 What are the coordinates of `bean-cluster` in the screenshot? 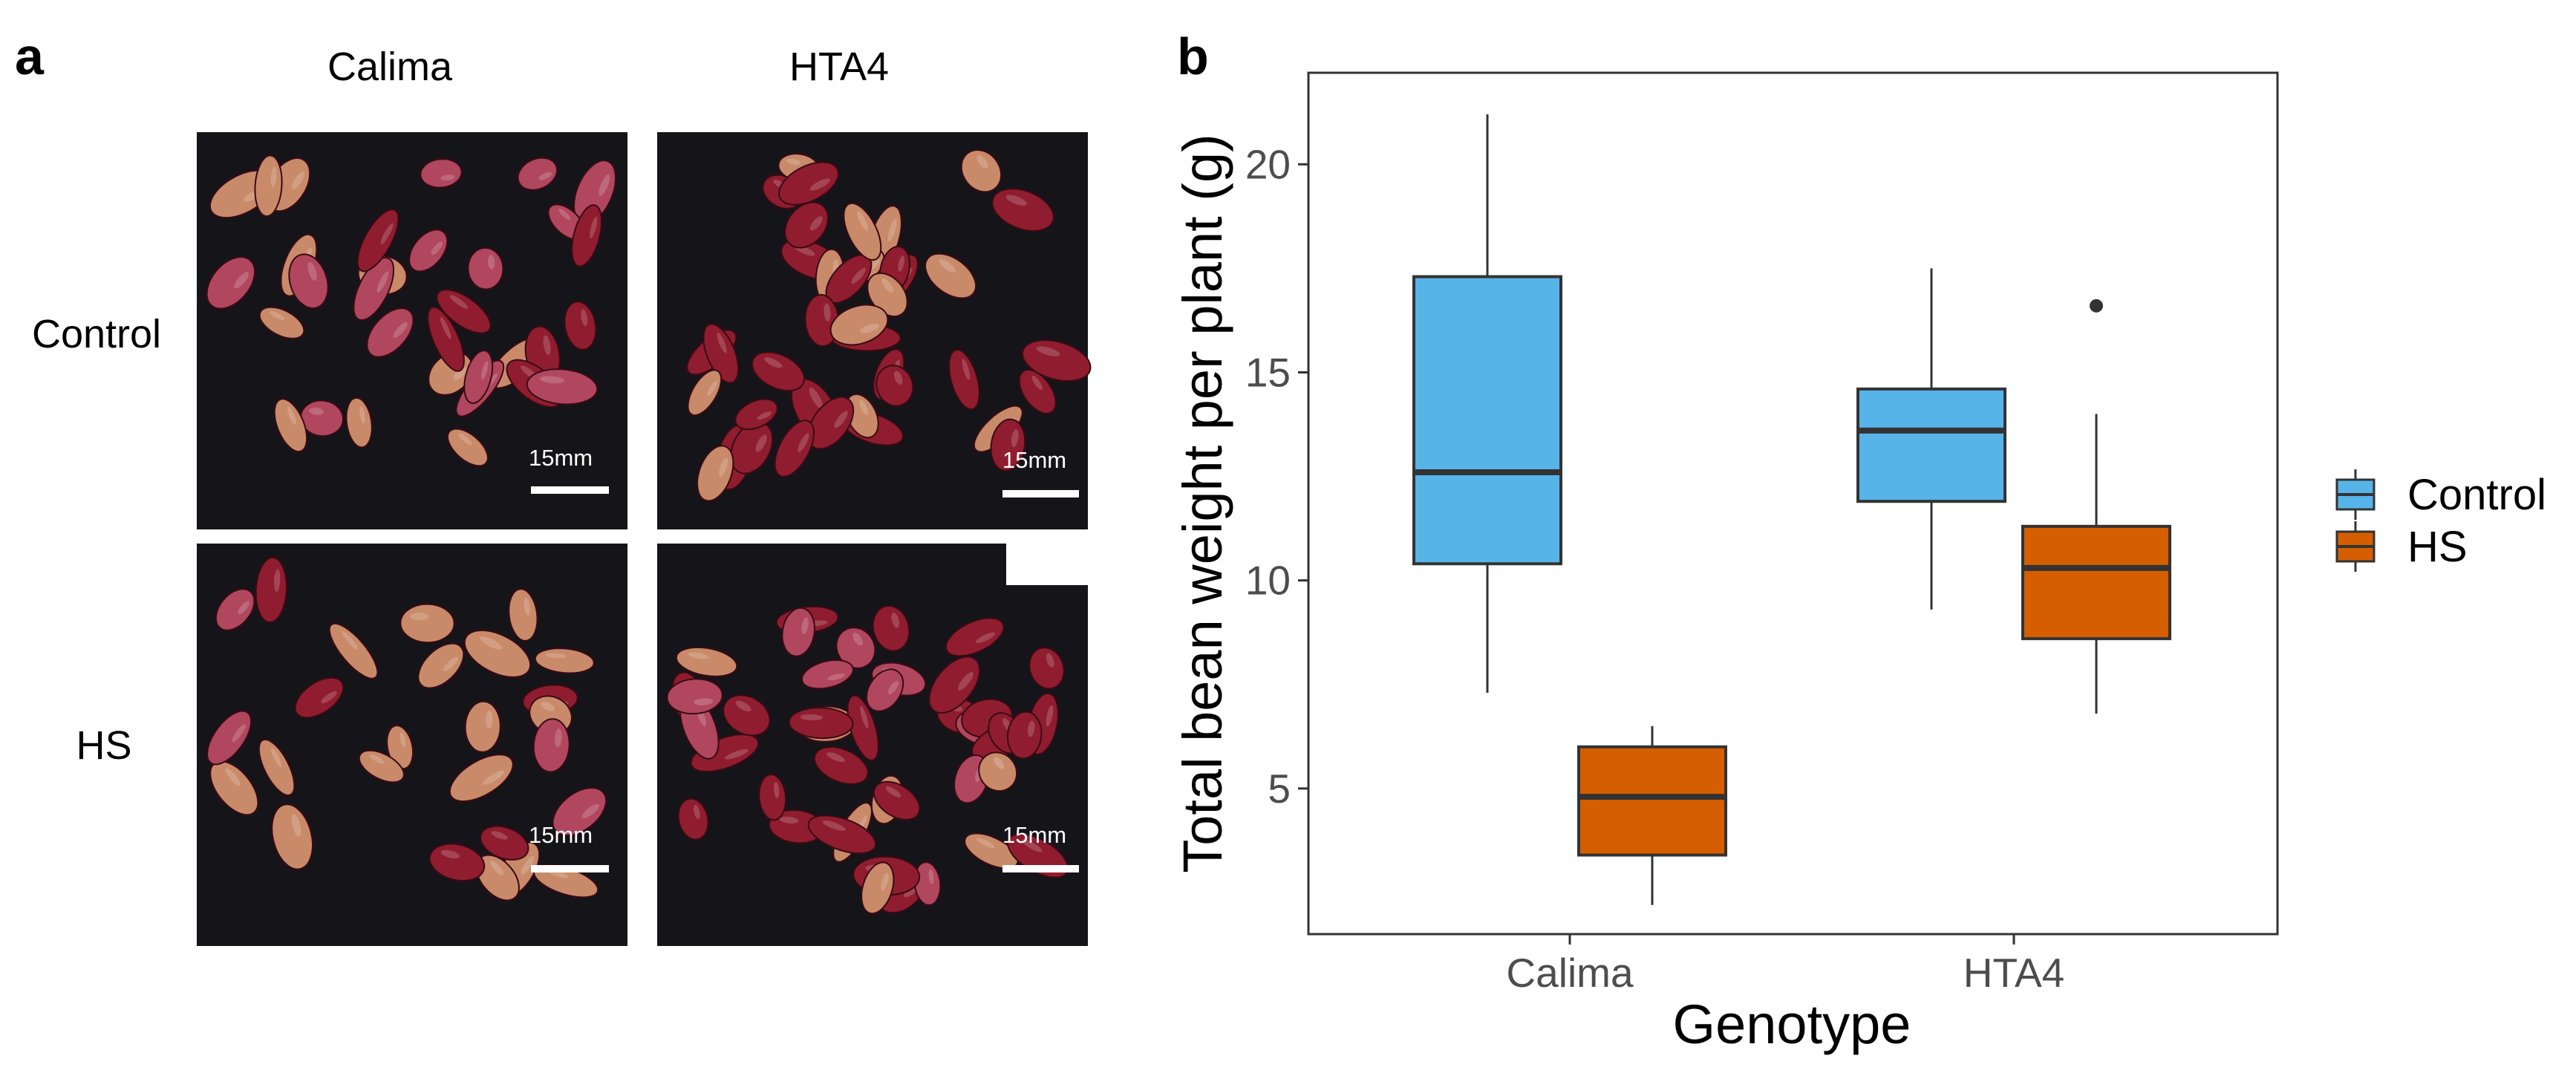 It's located at (889, 325).